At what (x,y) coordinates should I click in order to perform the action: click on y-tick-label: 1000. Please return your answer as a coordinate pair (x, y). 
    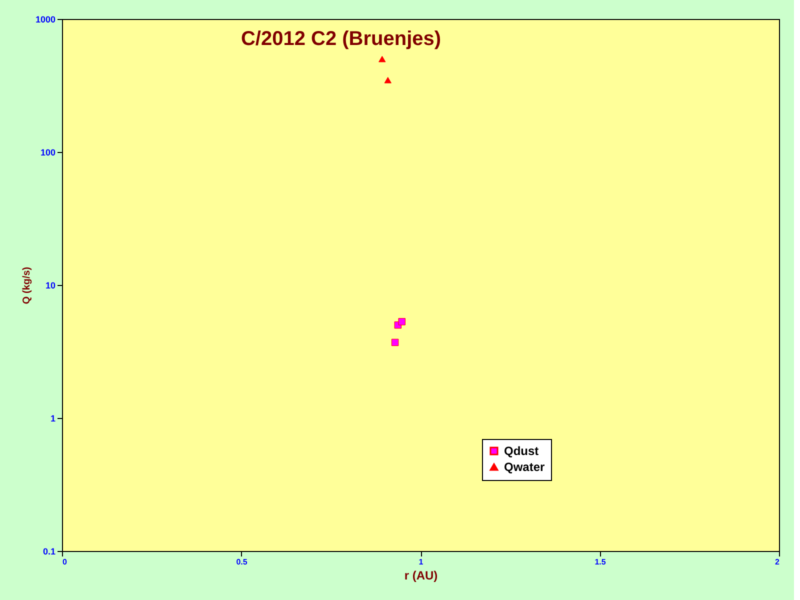
    Looking at the image, I should click on (45, 19).